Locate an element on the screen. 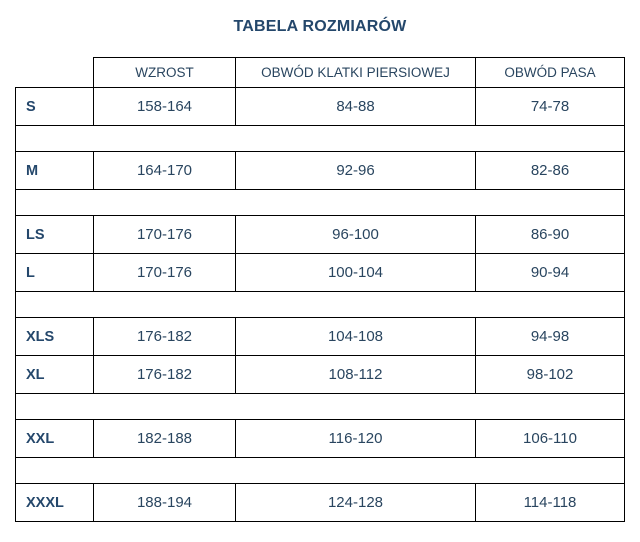 Image resolution: width=640 pixels, height=542 pixels. size-label-cell: M is located at coordinates (54, 170).